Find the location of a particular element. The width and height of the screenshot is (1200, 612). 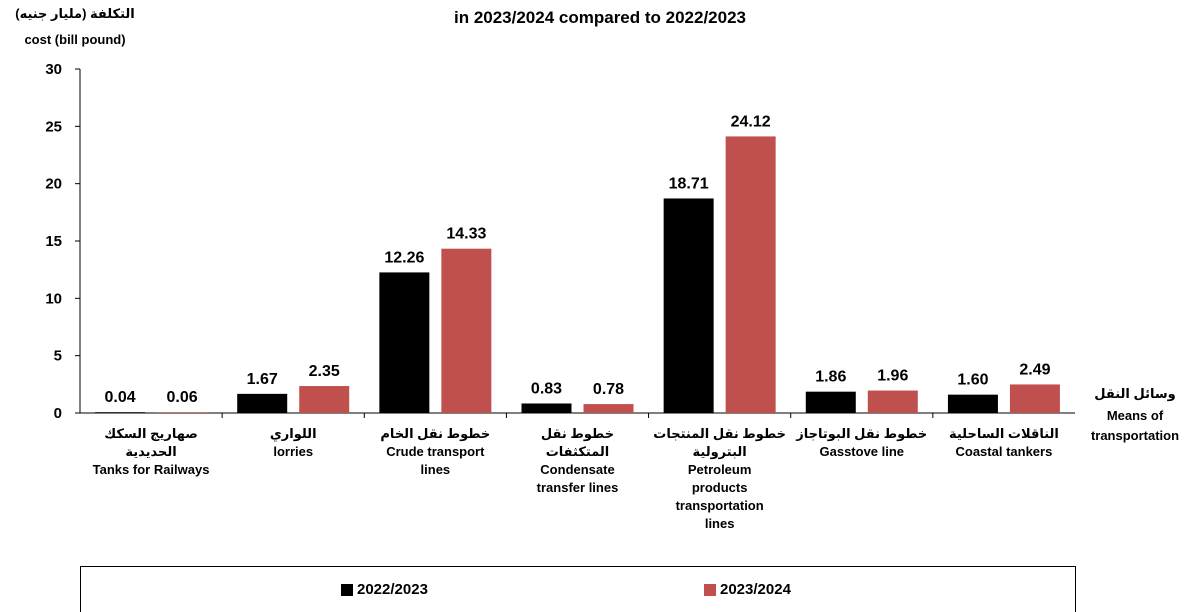

chart-title: in 2023/2024 compared to 2022/2023 is located at coordinates (599, 17).